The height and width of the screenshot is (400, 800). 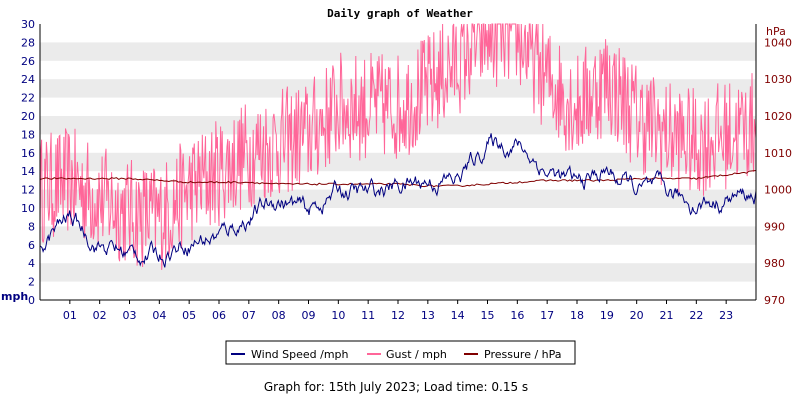 What do you see at coordinates (219, 315) in the screenshot?
I see `x-tick-label: 06` at bounding box center [219, 315].